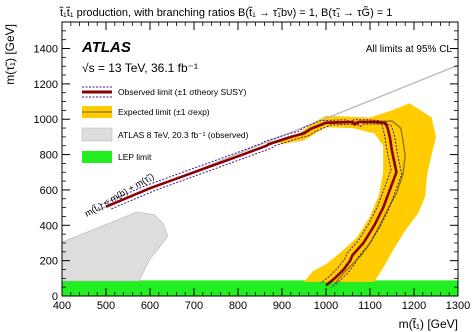 Image resolution: width=473 pixels, height=332 pixels. I want to click on legend-expected: Expected limit (±1 σexp), so click(146, 112).